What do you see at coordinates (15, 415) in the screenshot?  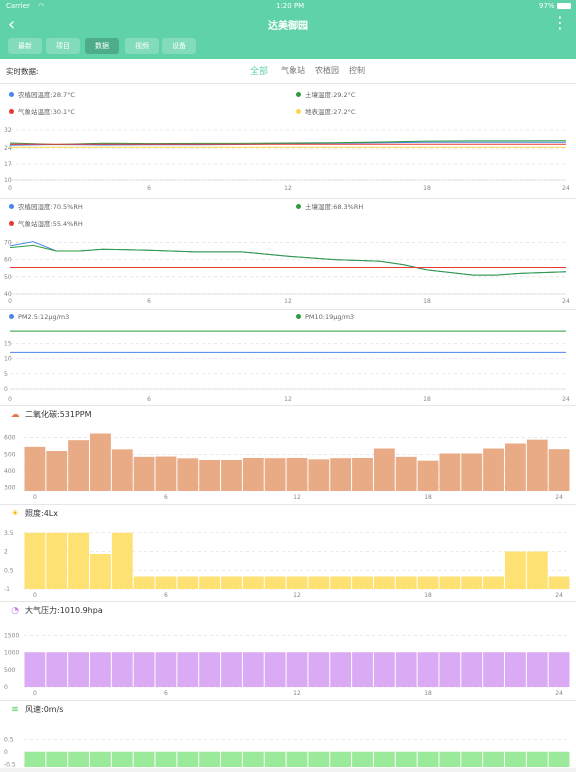 I see `cloud-icon: ☁` at bounding box center [15, 415].